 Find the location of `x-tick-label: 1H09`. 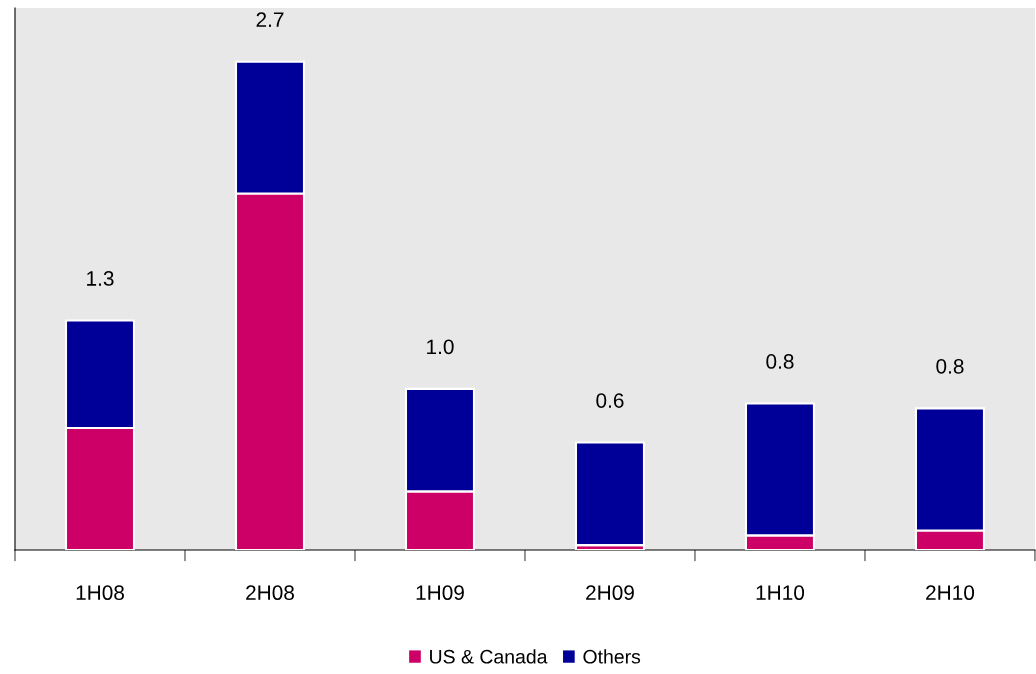

x-tick-label: 1H09 is located at coordinates (440, 593).